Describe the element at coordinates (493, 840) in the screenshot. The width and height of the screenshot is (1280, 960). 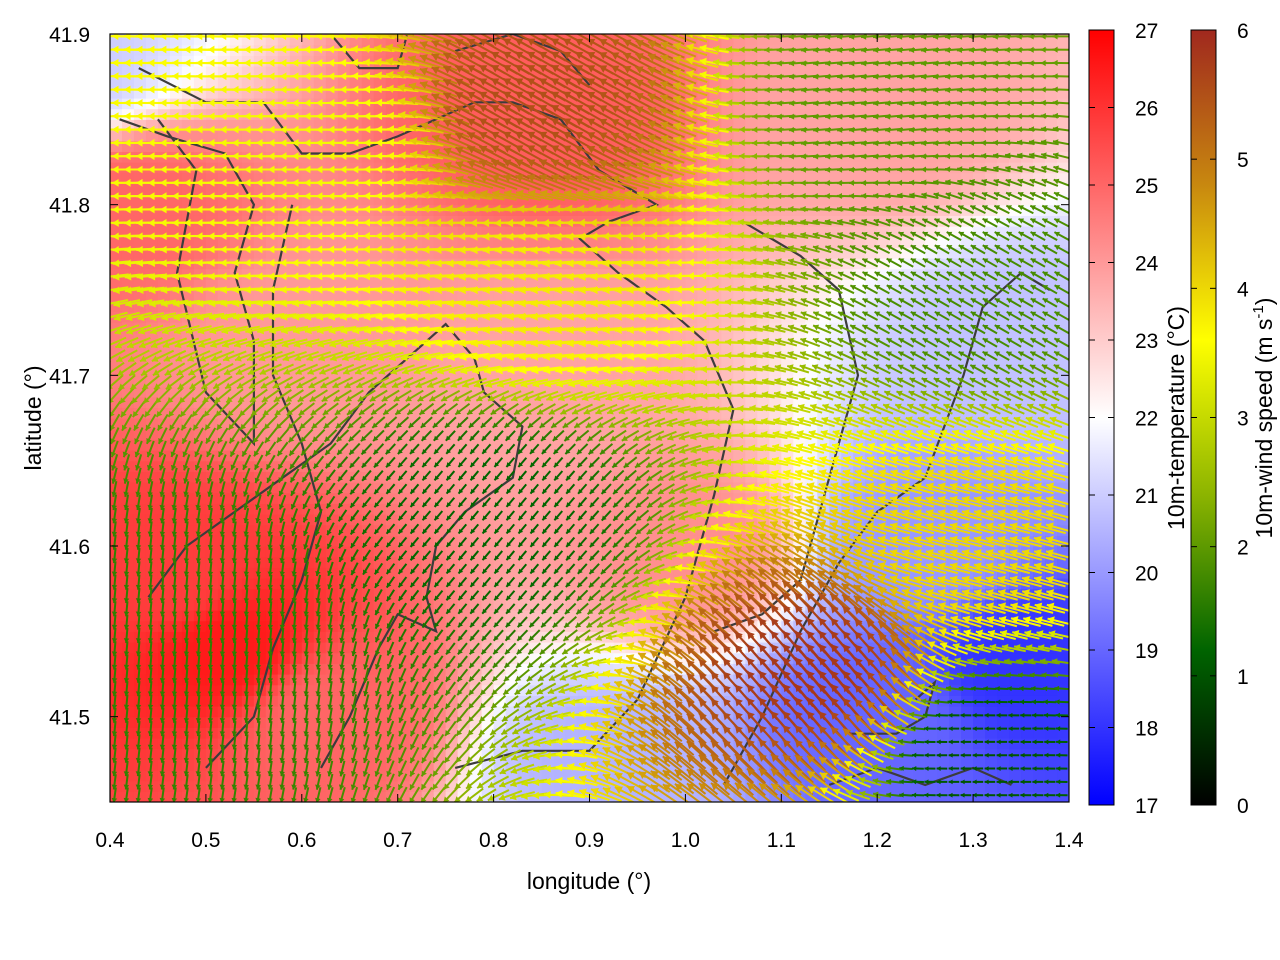
I see `x-tick-label: 0.8` at that location.